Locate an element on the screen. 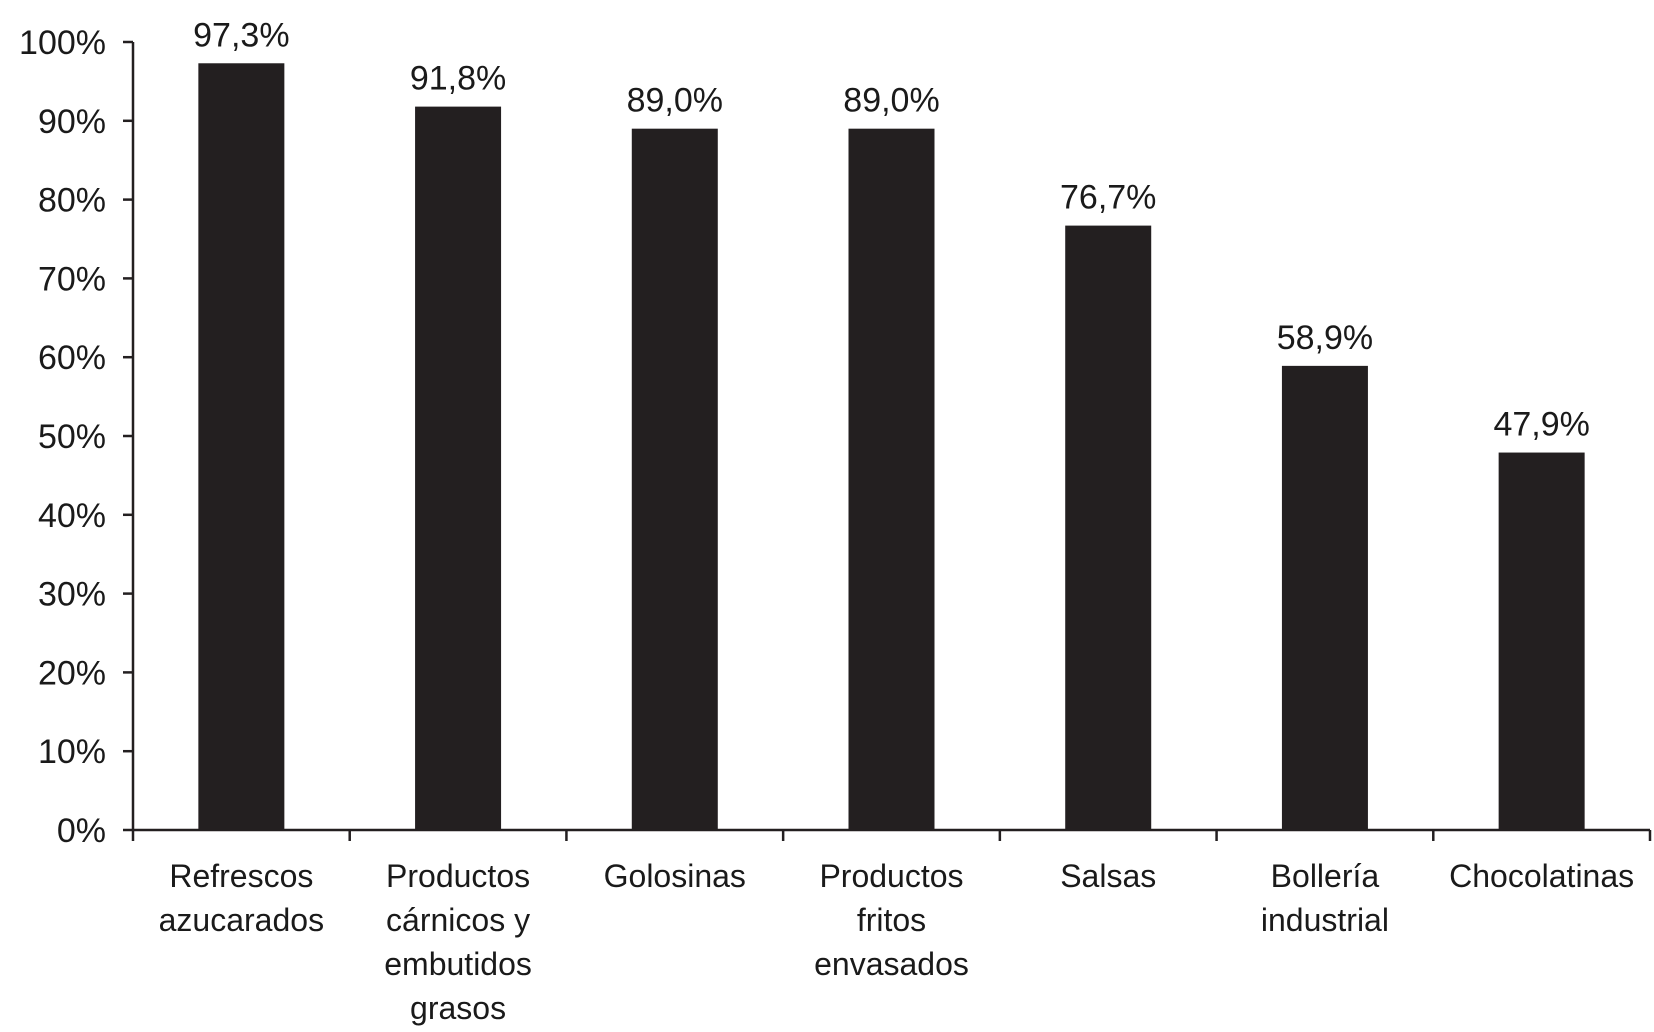  data-label: 58,9% is located at coordinates (1325, 338).